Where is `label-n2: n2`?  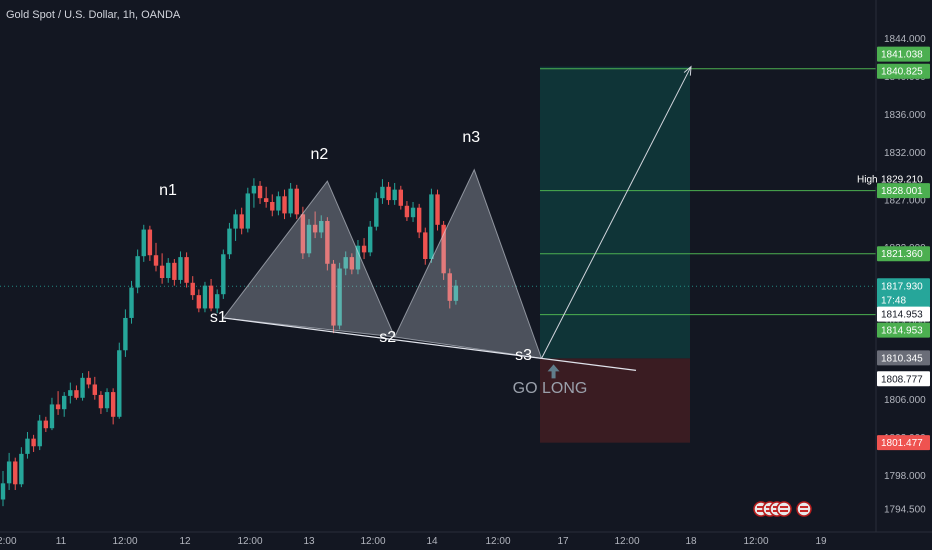
label-n2: n2 is located at coordinates (319, 154).